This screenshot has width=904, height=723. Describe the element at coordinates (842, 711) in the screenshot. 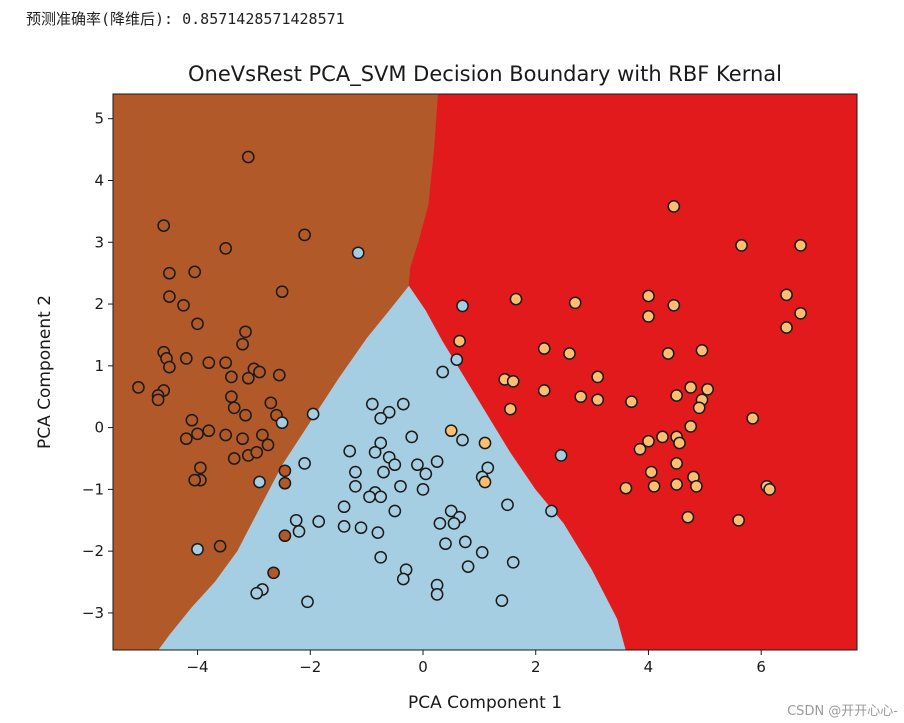

I see `watermark: CSDN @开开心心-` at that location.